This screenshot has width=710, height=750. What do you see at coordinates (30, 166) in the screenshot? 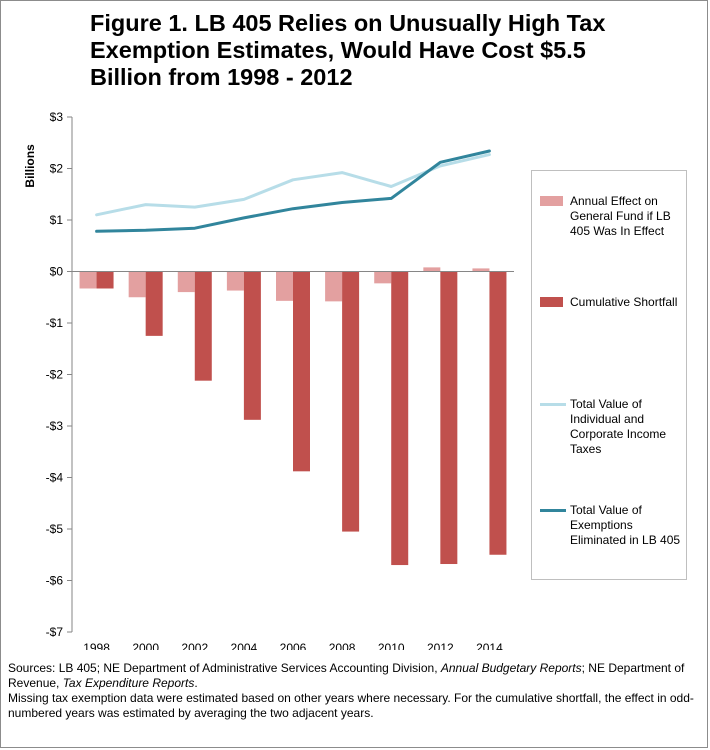
I see `y-axis-title: Billions` at bounding box center [30, 166].